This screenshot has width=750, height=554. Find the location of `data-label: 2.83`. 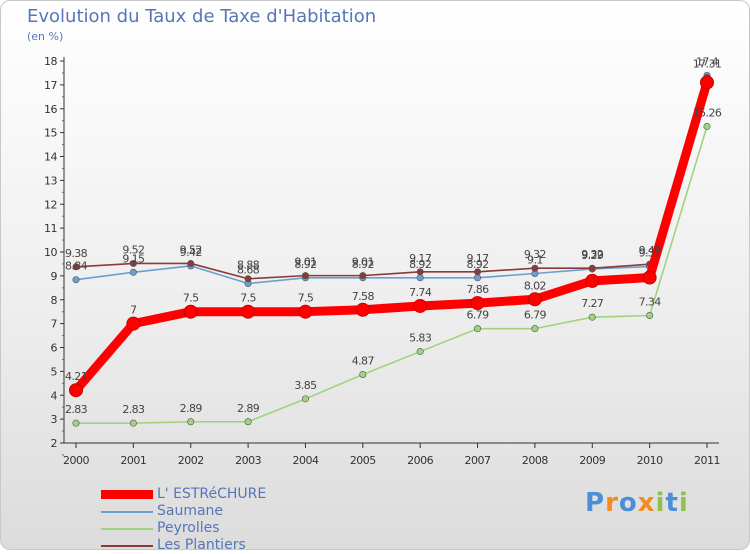

data-label: 2.83 is located at coordinates (133, 409).